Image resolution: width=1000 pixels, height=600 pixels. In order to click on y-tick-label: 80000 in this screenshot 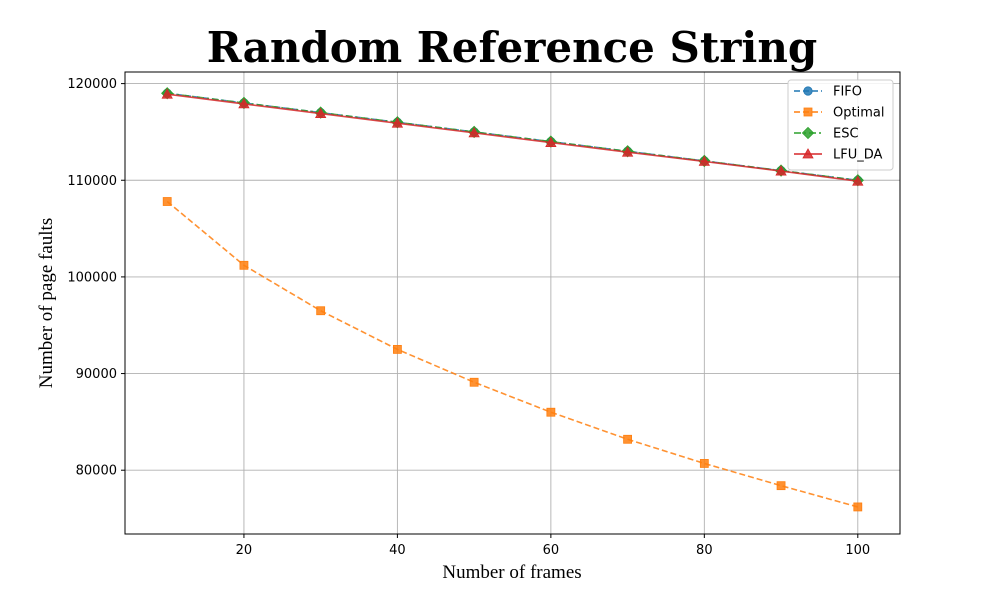, I will do `click(96, 471)`.